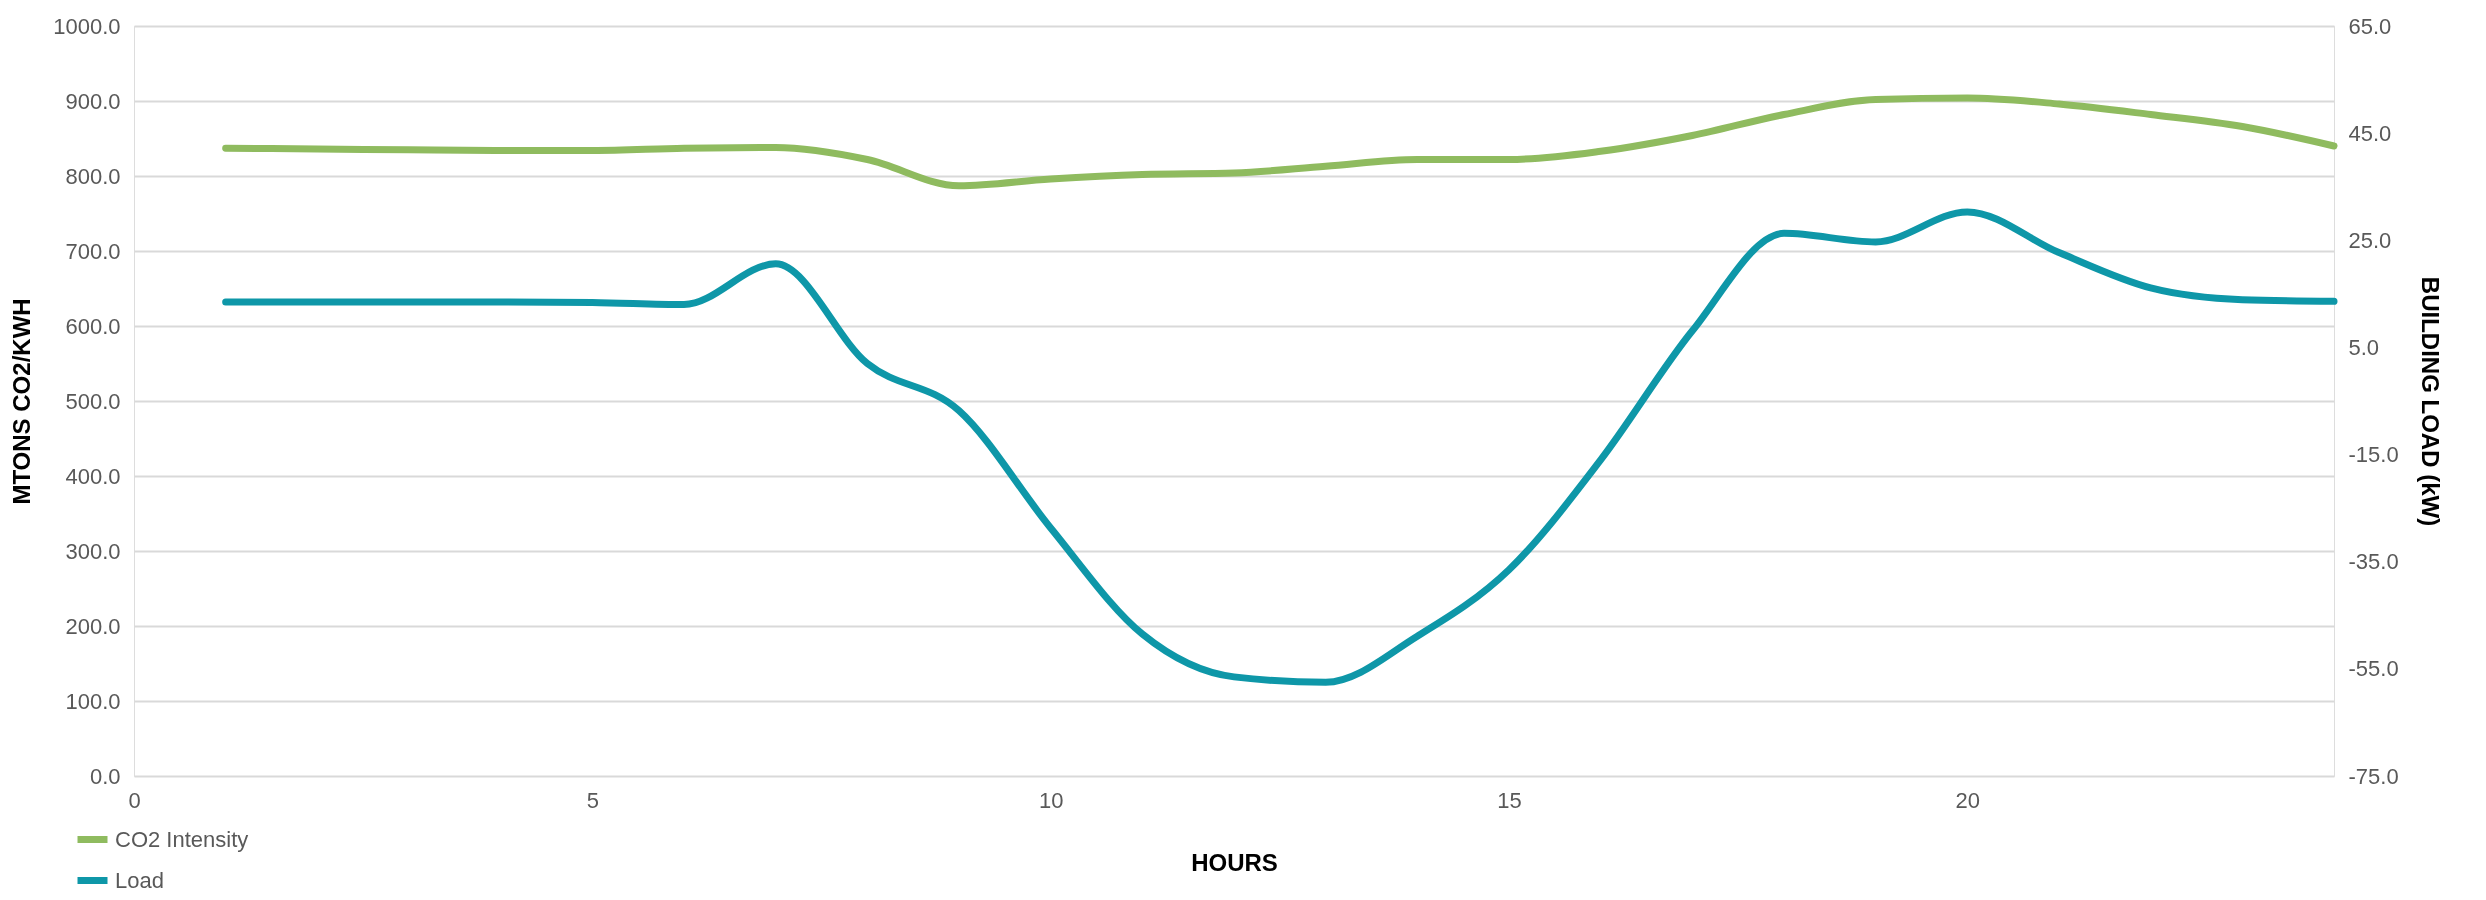 The height and width of the screenshot is (900, 2486). Describe the element at coordinates (93, 551) in the screenshot. I see `y-tick-label: 300.0` at that location.